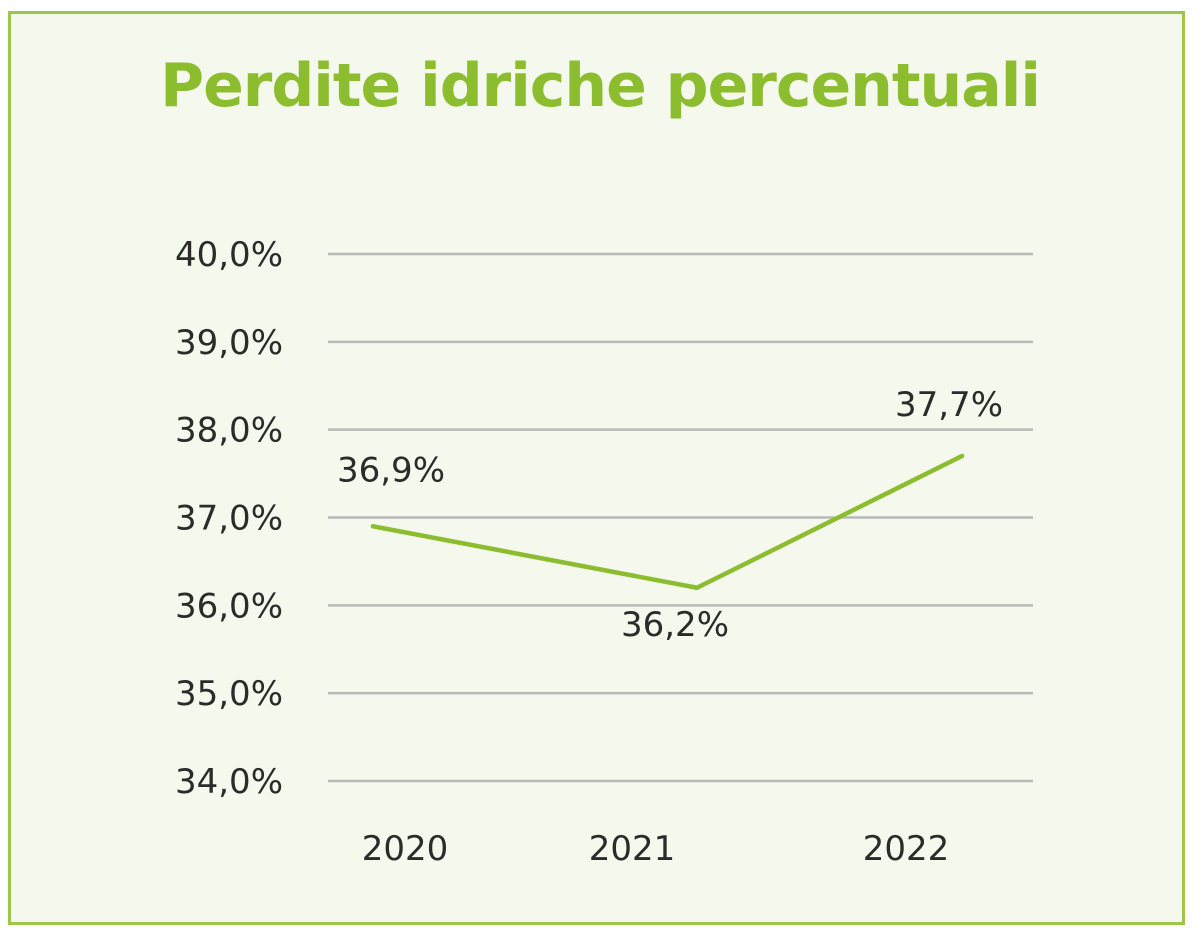  I want to click on y-axis-tick-labels: 40,0% 39,0% 38,0% 37,0% 36,0% 35,0% 34,0%, so click(229, 518).